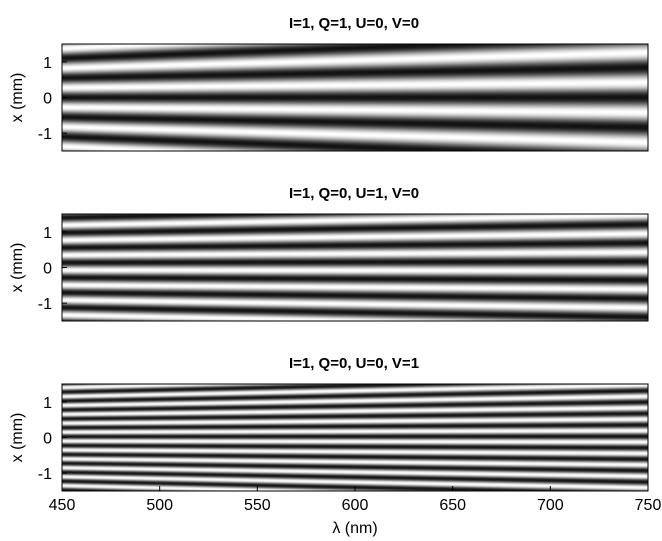 Image resolution: width=662 pixels, height=541 pixels. What do you see at coordinates (17, 268) in the screenshot?
I see `panel-2-ylabel: x (mm)` at bounding box center [17, 268].